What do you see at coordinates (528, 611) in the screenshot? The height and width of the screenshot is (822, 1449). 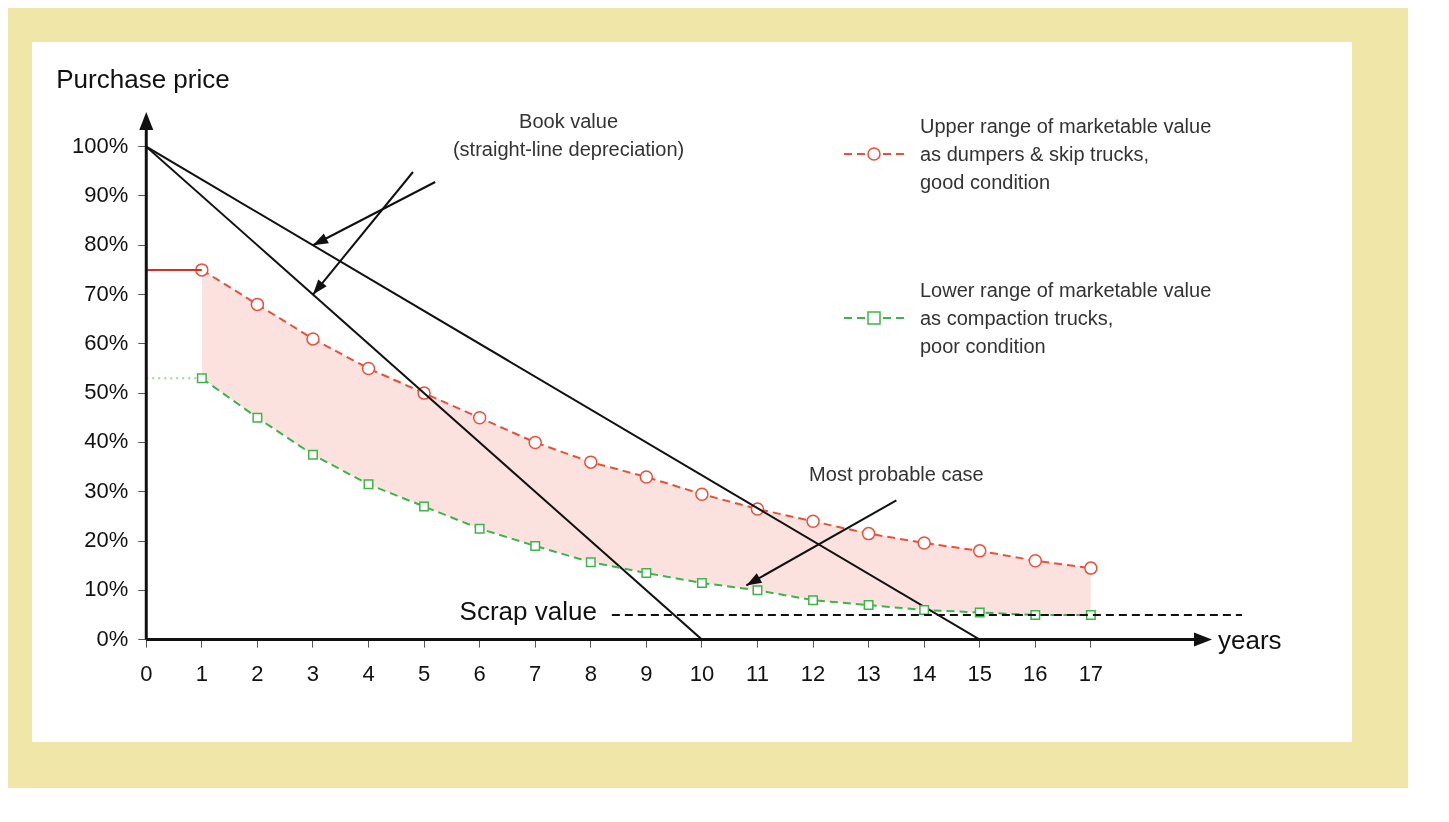 I see `ref-line-label: Scrap value` at bounding box center [528, 611].